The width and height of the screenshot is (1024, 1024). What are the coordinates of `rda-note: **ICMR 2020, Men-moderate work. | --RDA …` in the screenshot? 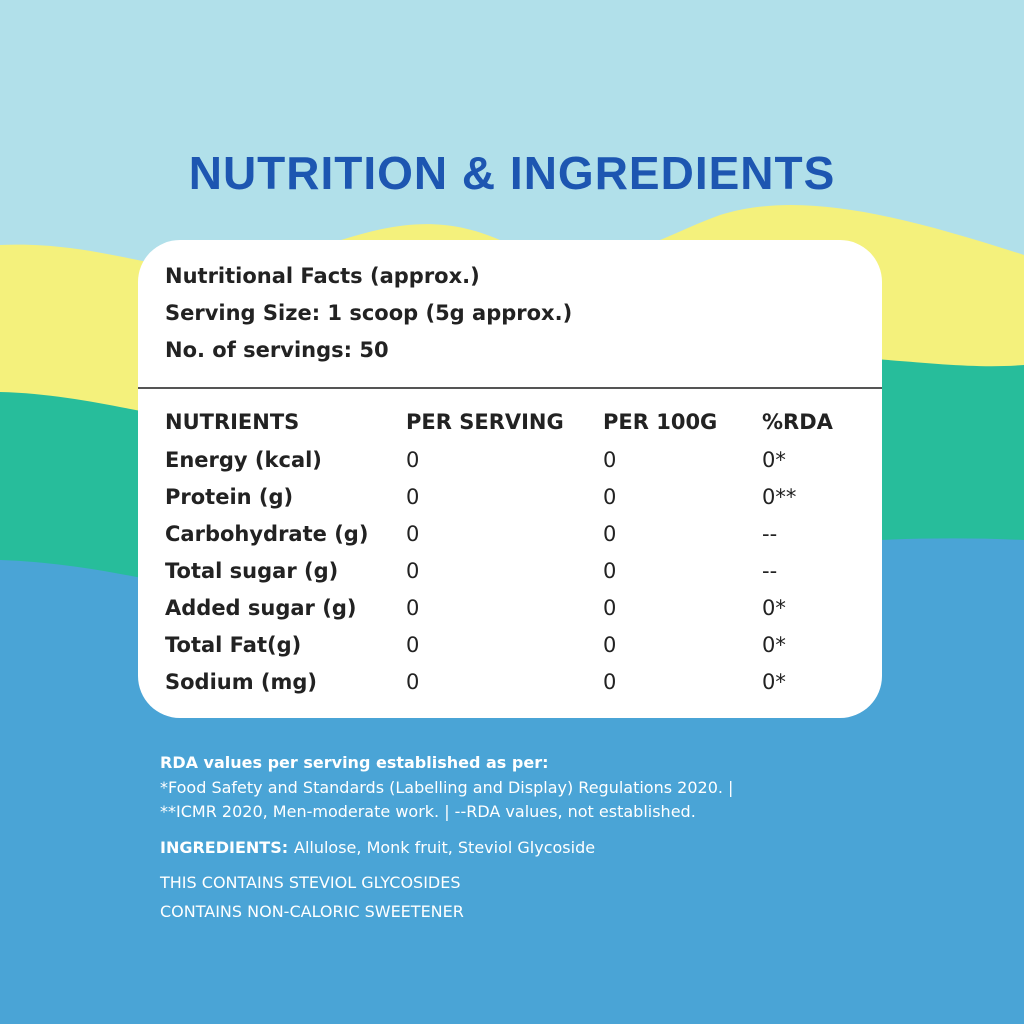 It's located at (428, 811).